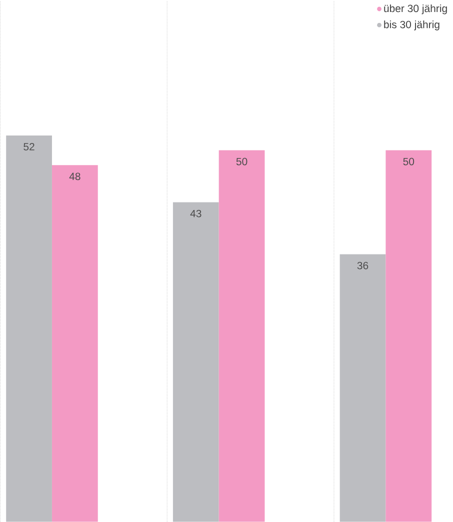 This screenshot has height=522, width=453. I want to click on data-label: 48, so click(75, 176).